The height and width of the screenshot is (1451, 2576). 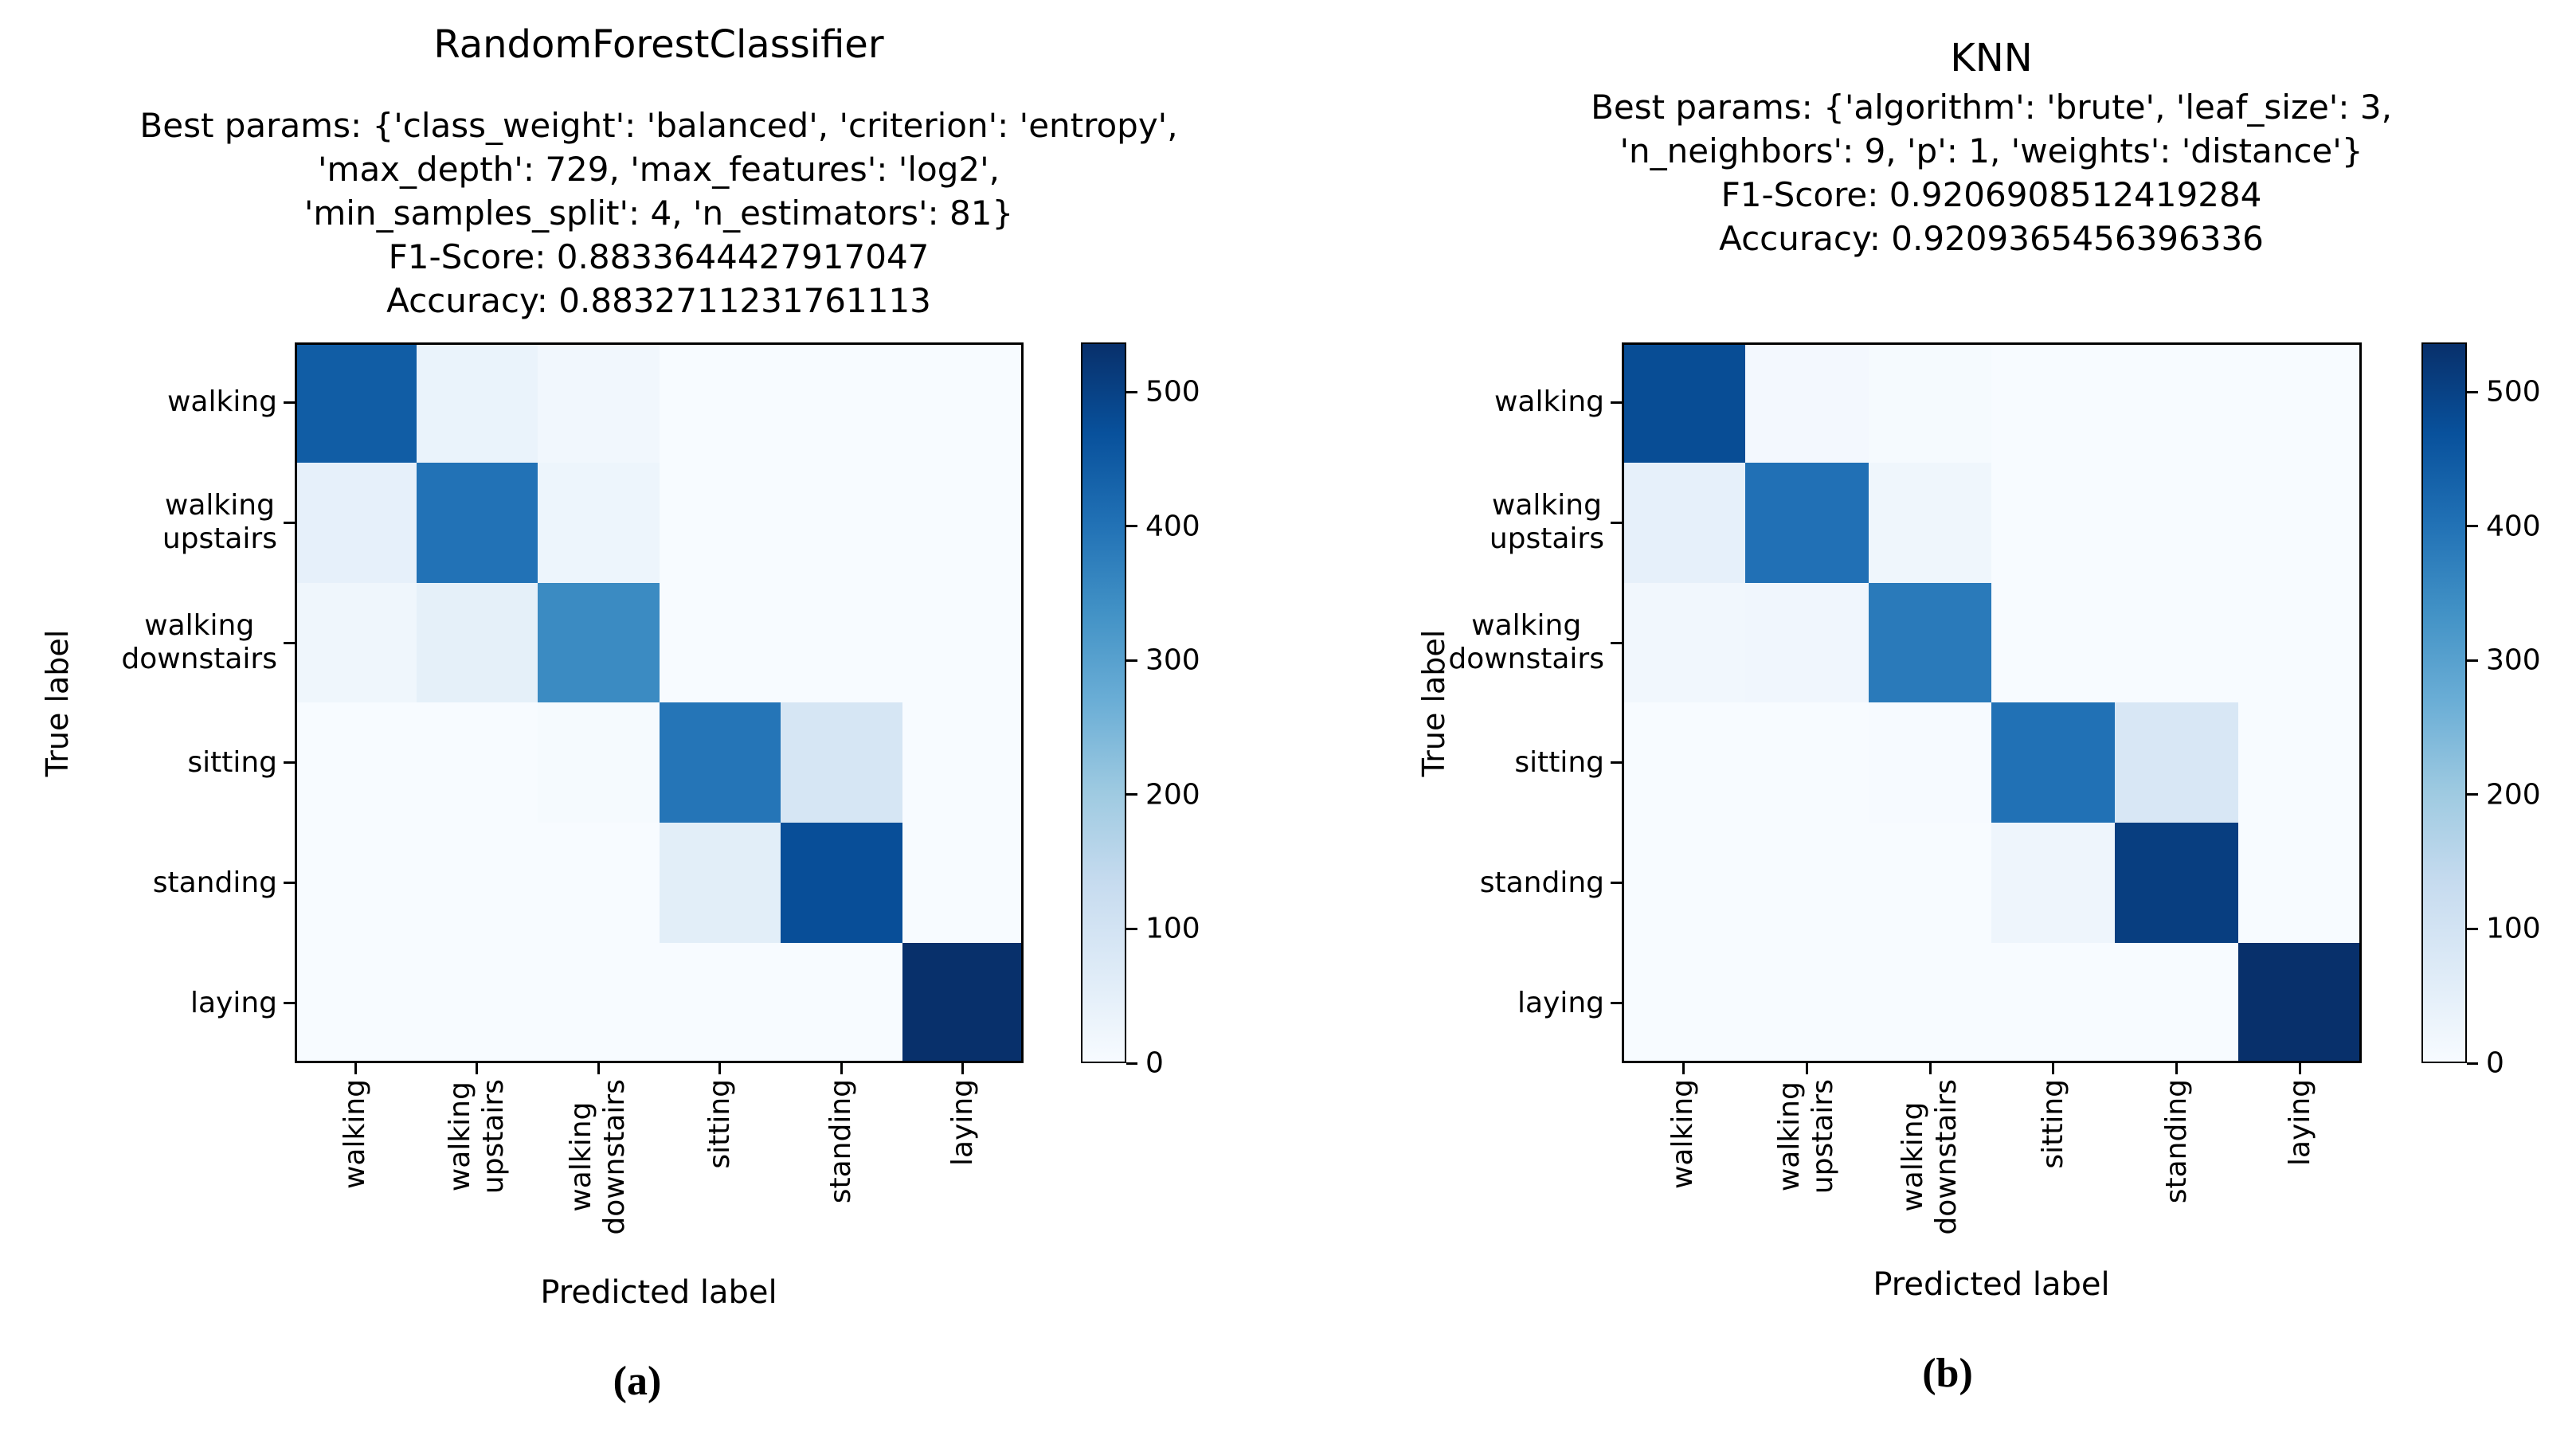 I want to click on y-tick-label-text: laying, so click(x=233, y=1002).